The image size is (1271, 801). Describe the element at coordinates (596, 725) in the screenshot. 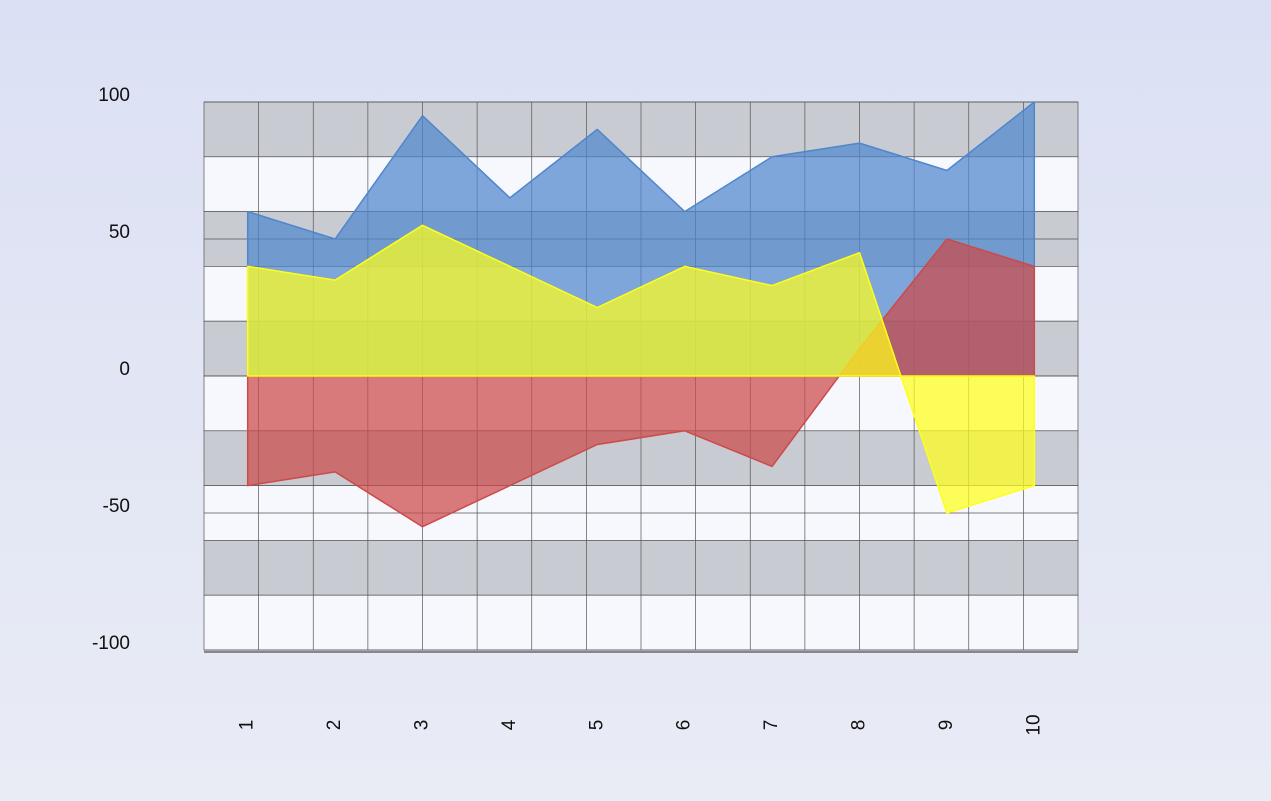

I see `x-tick-label: 5` at that location.